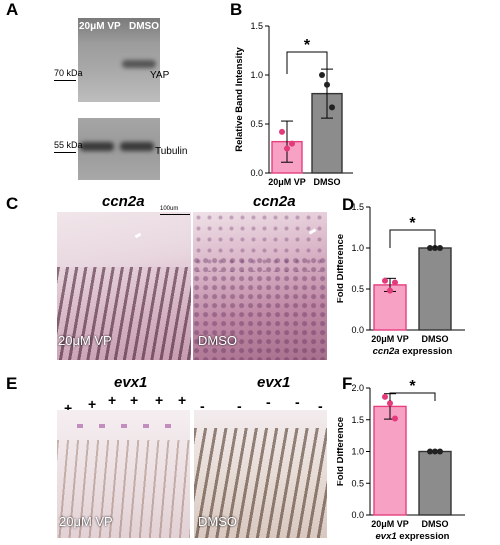 The image size is (500, 545). Describe the element at coordinates (68, 145) in the screenshot. I see `tubulin-mw-label: 55 kDa` at that location.